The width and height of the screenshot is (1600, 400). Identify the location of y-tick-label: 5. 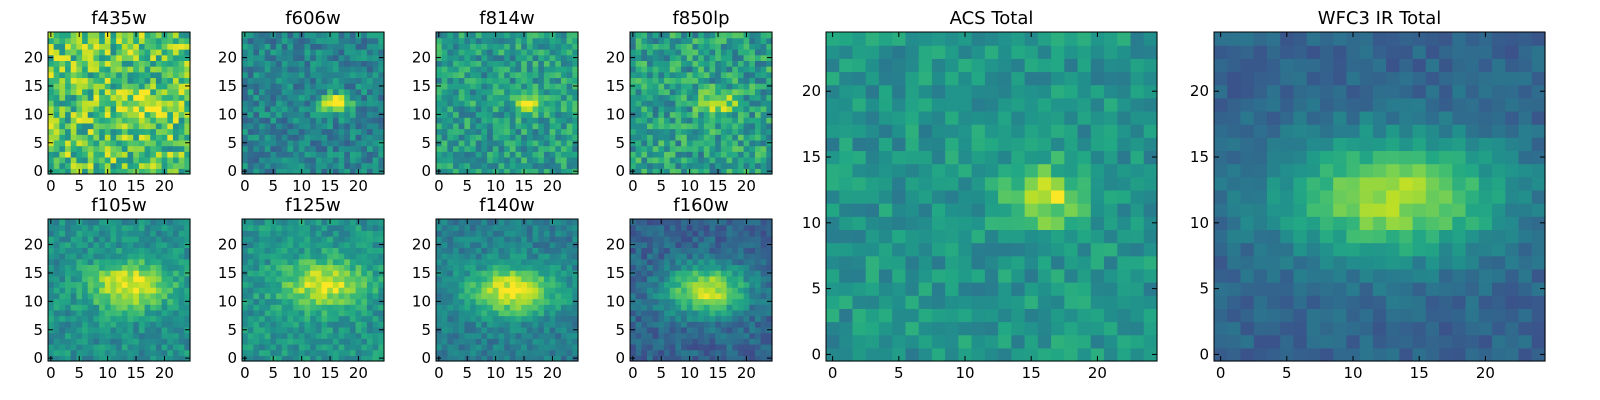
(38, 330).